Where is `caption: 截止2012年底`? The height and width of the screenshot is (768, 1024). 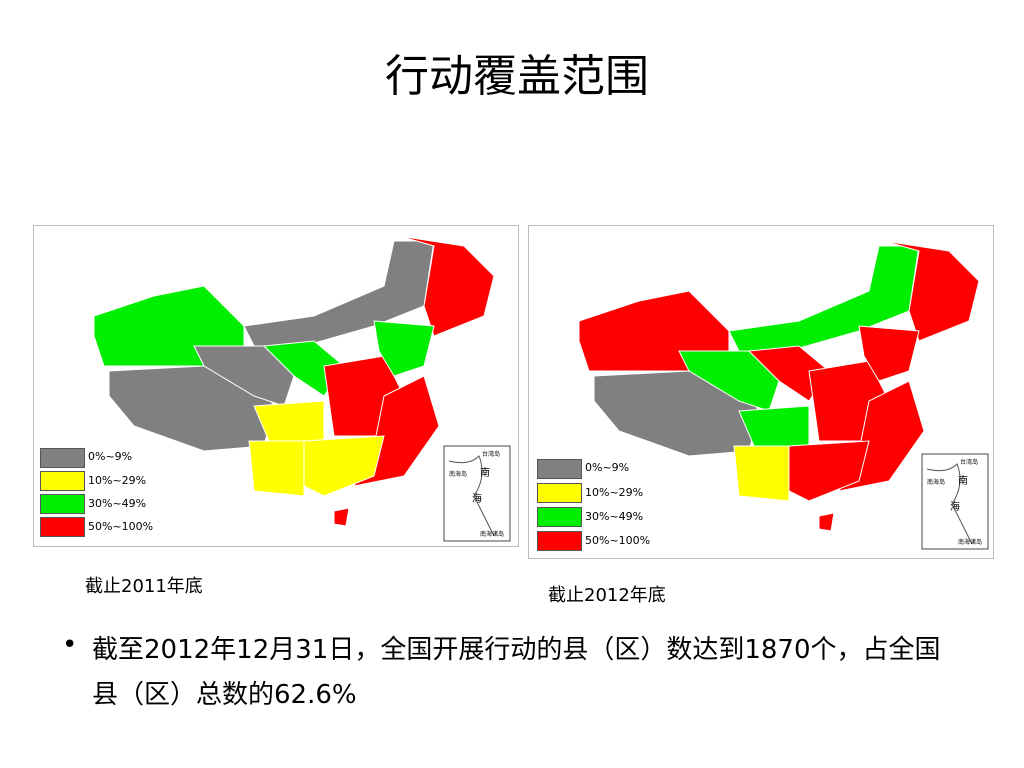
caption: 截止2012年底 is located at coordinates (607, 595).